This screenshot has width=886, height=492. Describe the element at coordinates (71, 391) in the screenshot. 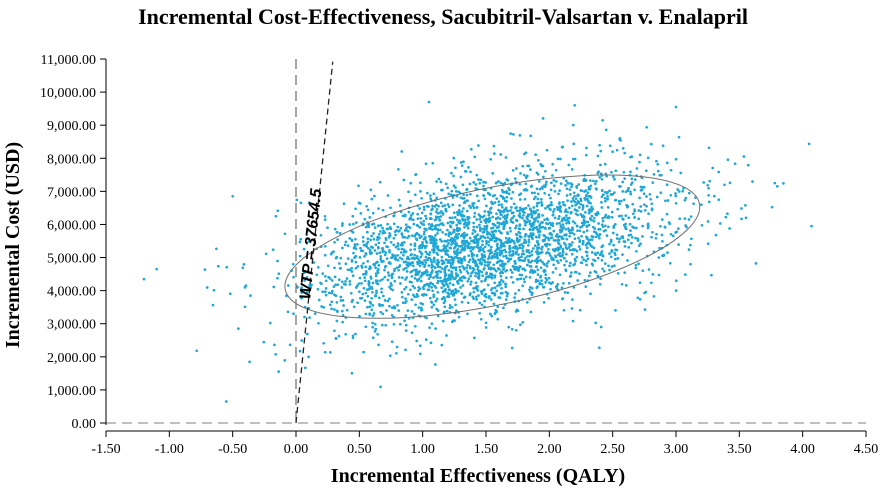

I see `y-tick-label: 1,000.00` at that location.